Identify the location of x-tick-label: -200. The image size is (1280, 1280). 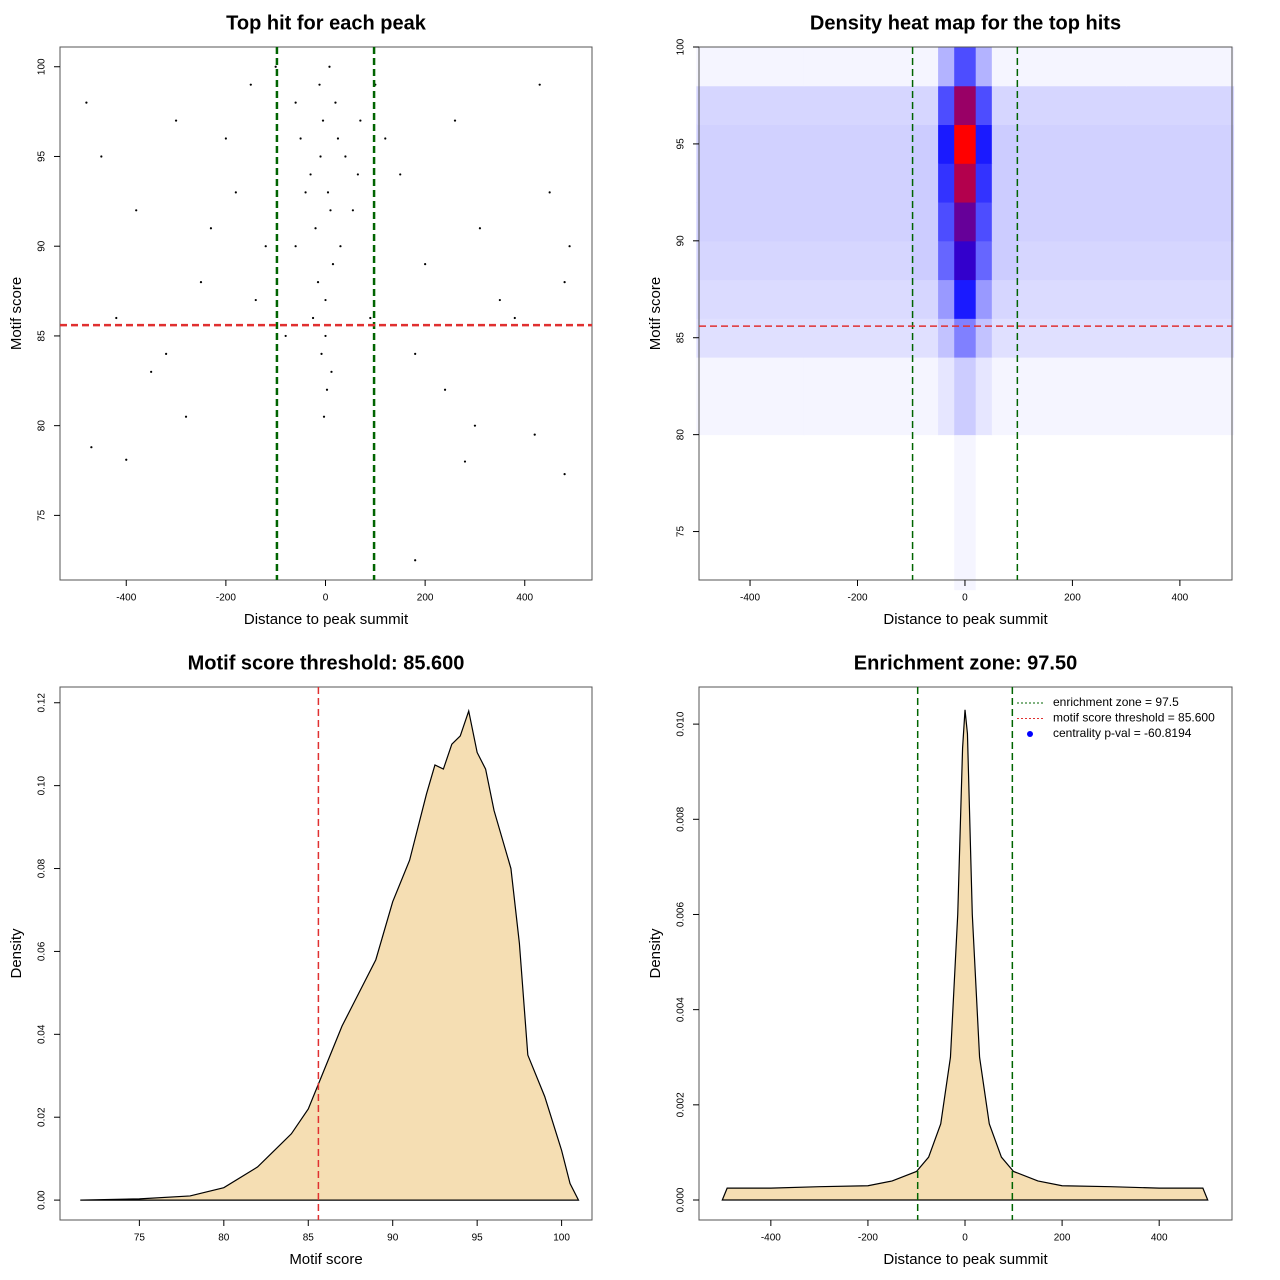
(857, 598).